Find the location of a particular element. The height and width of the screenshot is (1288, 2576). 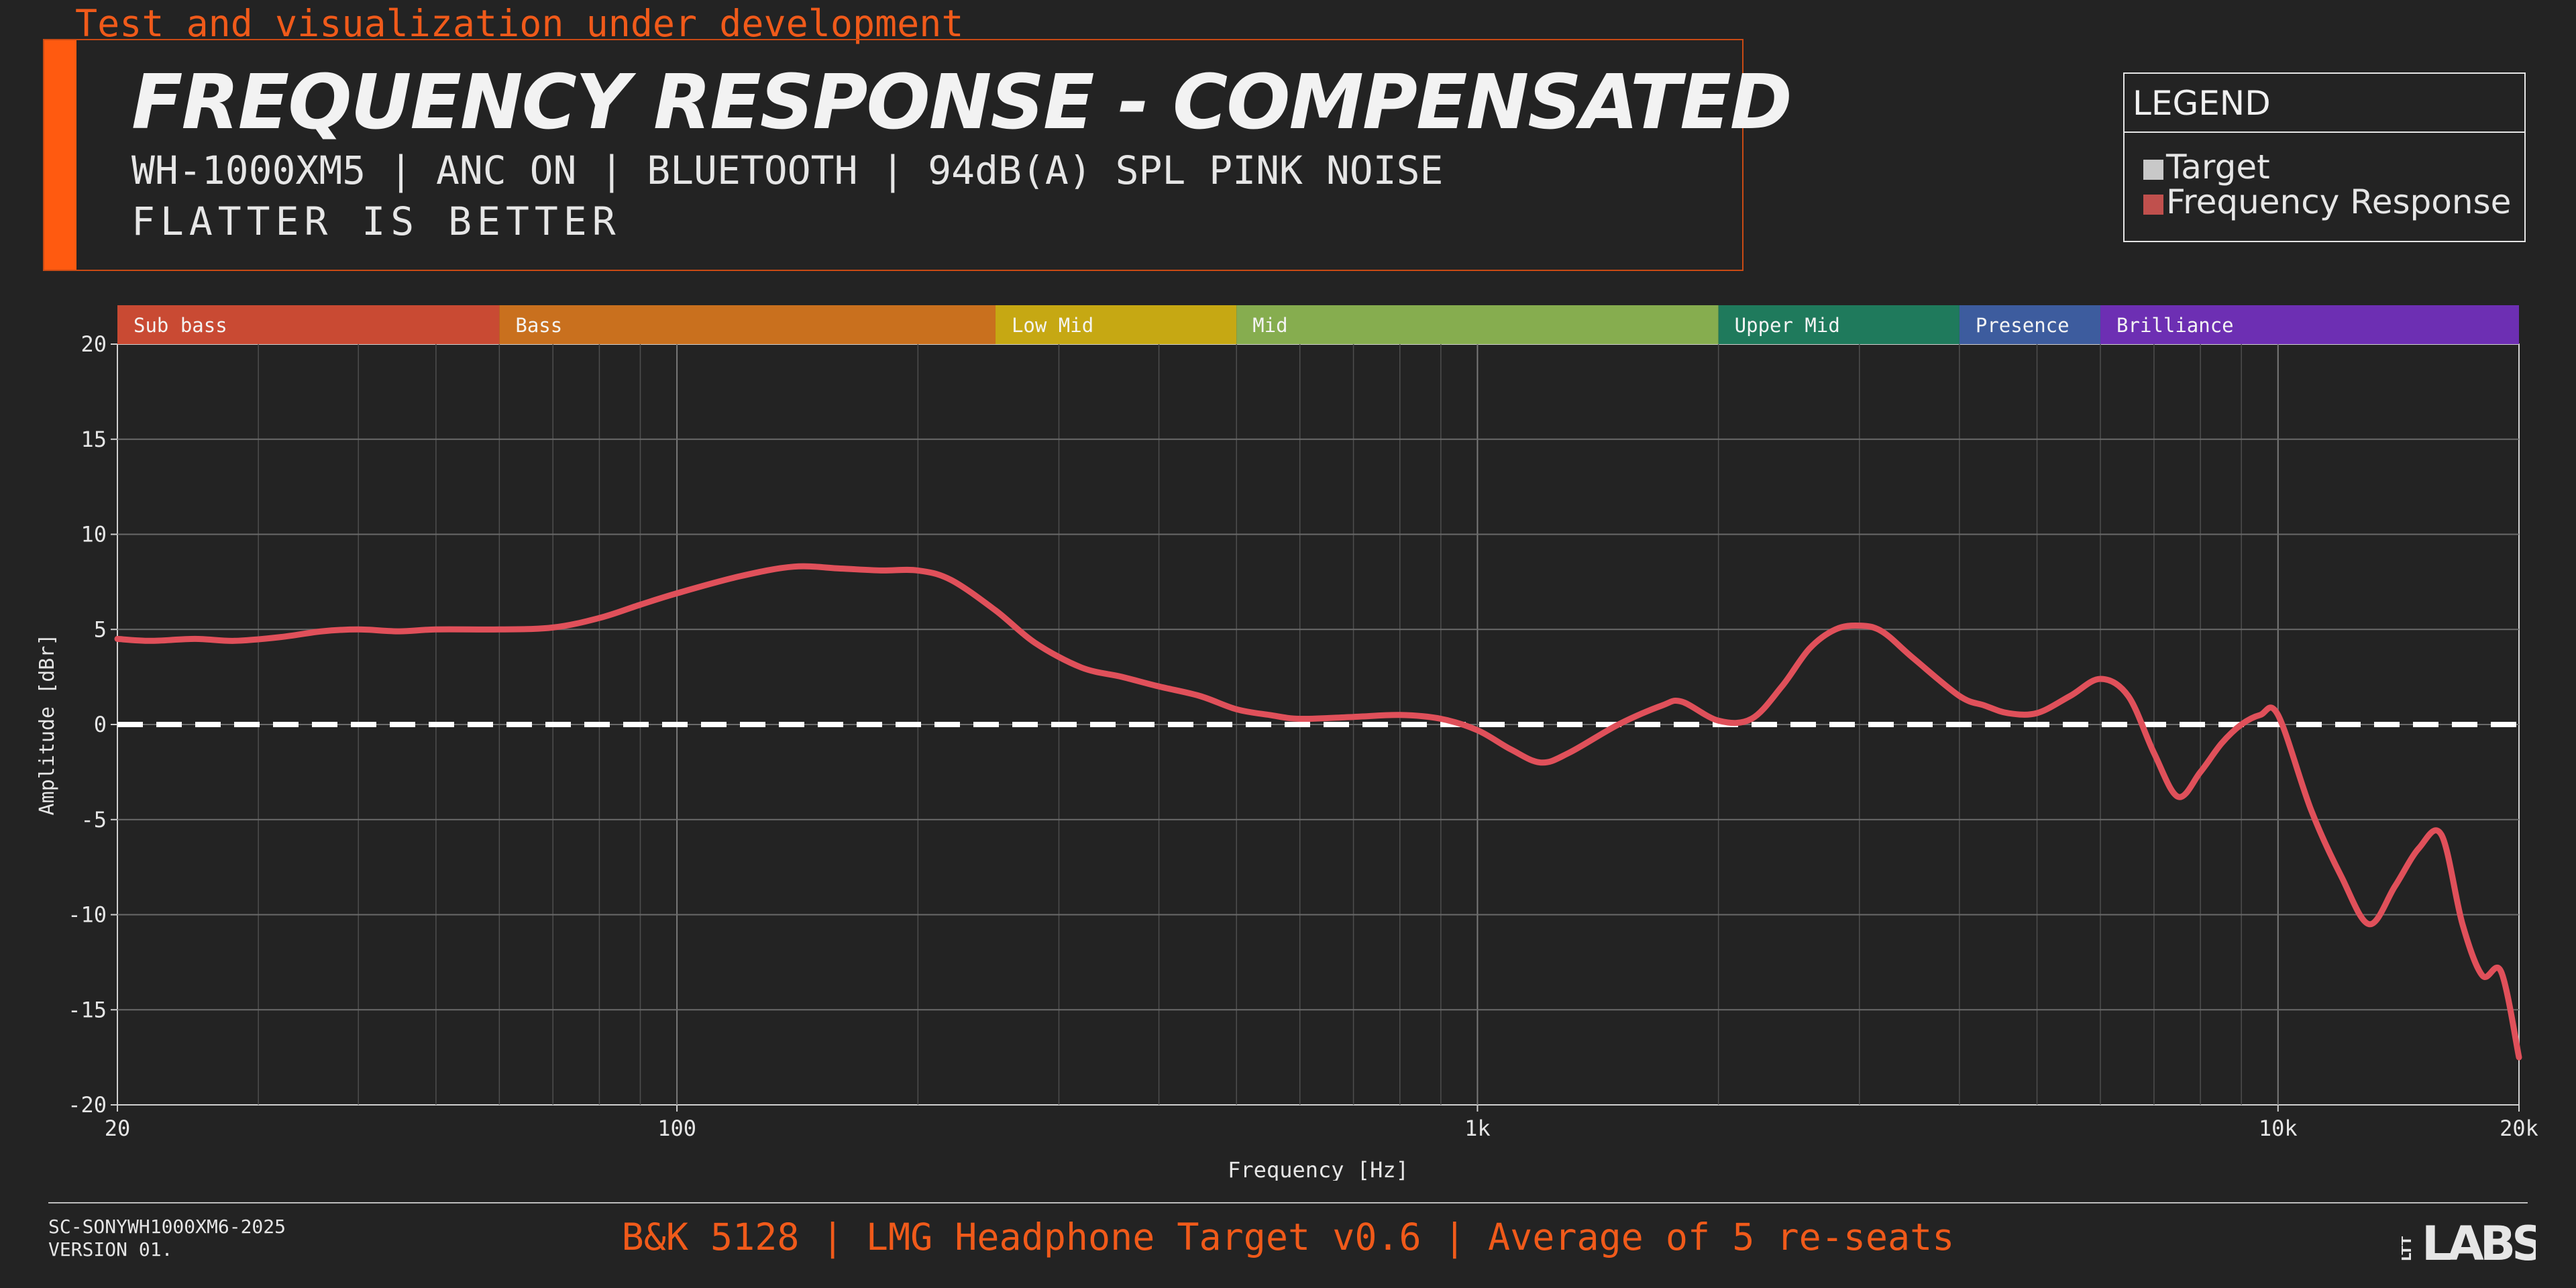

legend-label-target: Target is located at coordinates (2218, 167).